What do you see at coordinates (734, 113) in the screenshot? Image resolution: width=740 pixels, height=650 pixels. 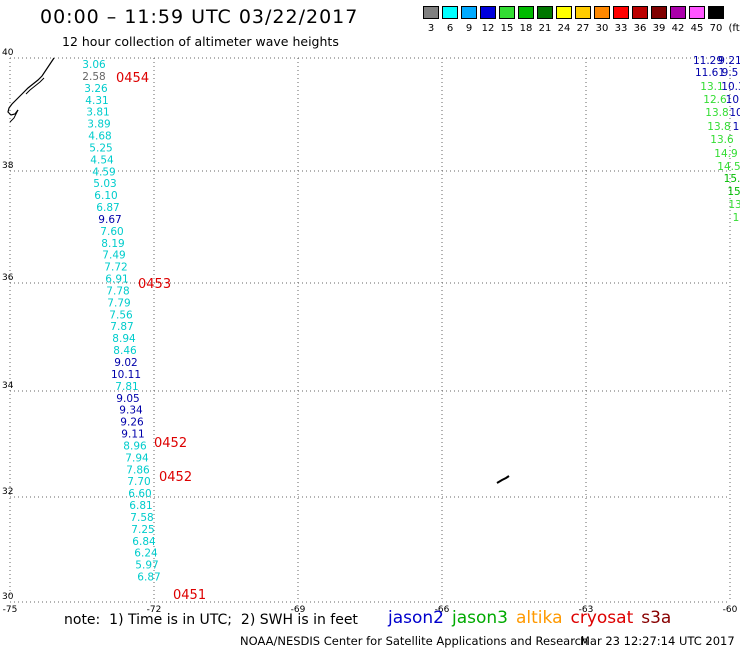 I see `swh-value: 10` at bounding box center [734, 113].